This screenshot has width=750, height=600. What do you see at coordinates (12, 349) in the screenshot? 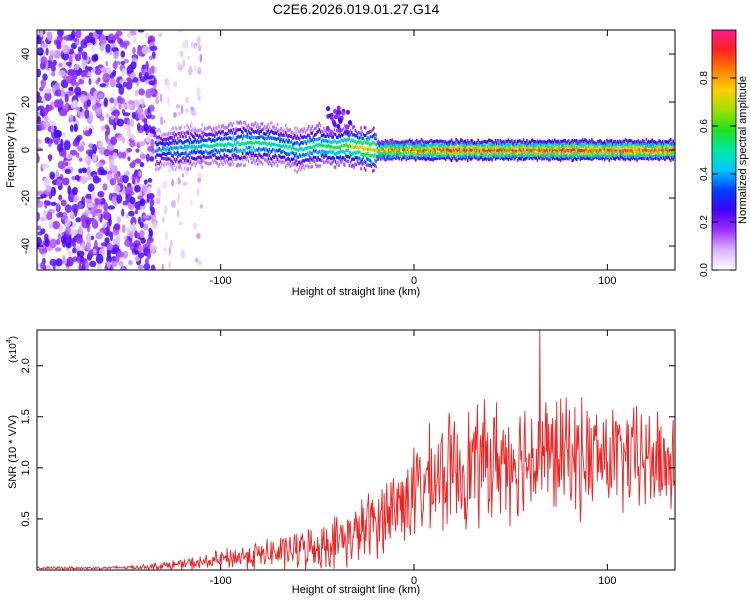
I see `snr-multiplier: (x104)` at bounding box center [12, 349].